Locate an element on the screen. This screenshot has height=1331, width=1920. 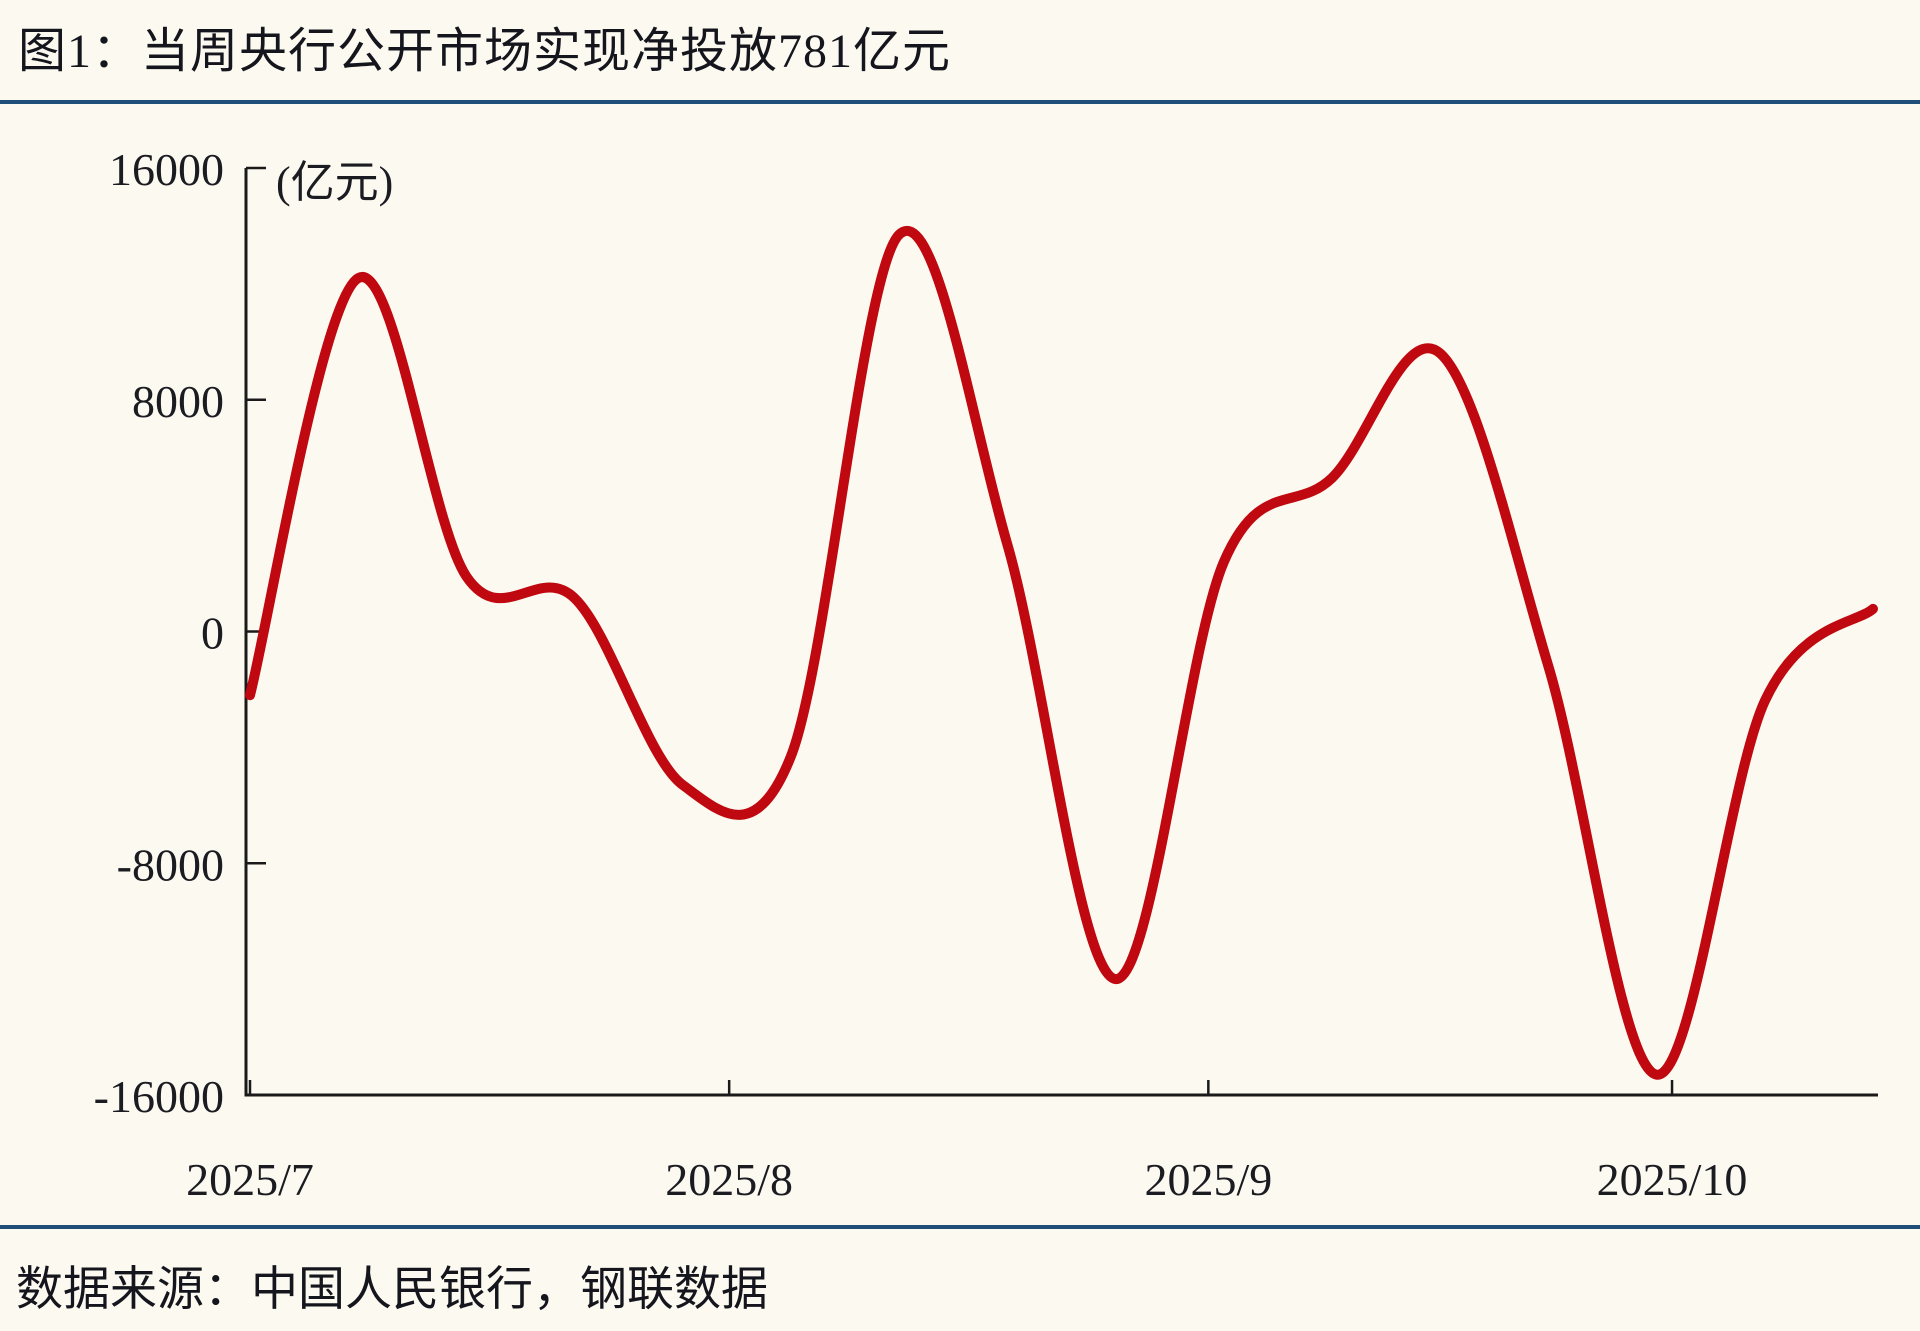
x-tick-label: 2025/9 is located at coordinates (1208, 1179).